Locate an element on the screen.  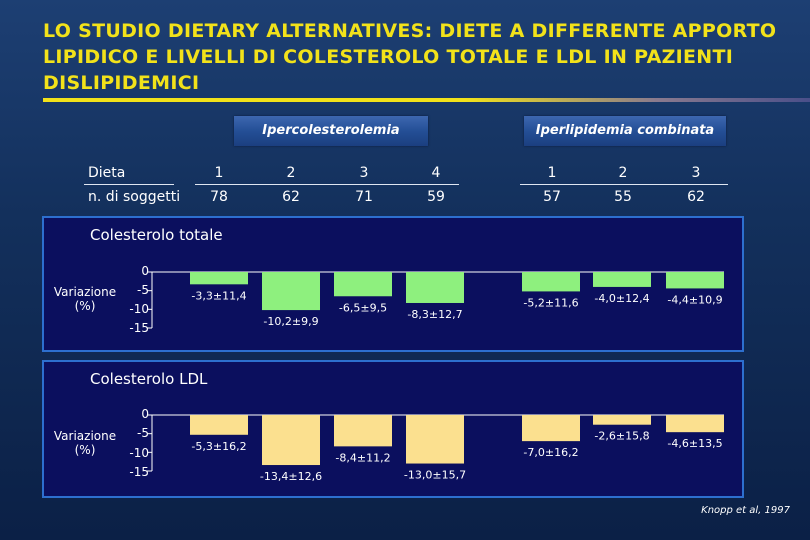
subject-count: 59 is located at coordinates (436, 197).